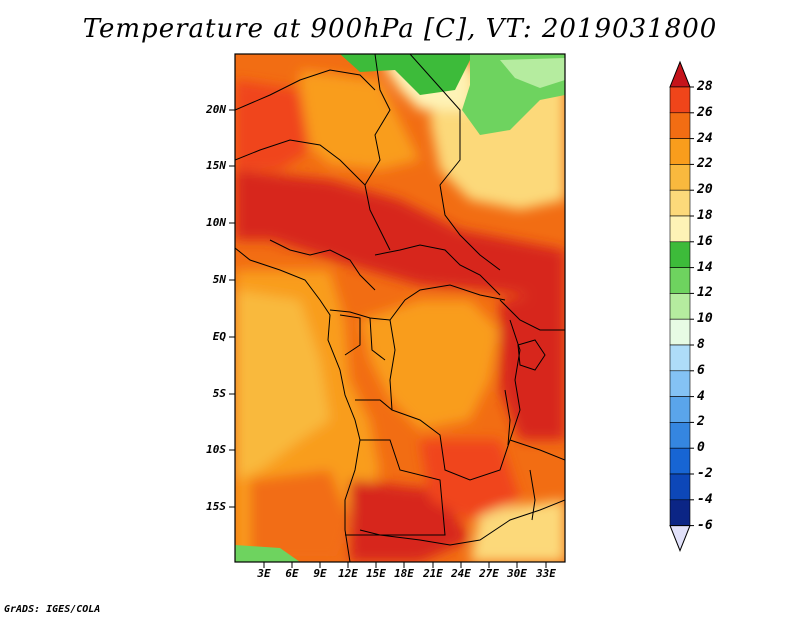  I want to click on region-congo-orange, so click(430, 365).